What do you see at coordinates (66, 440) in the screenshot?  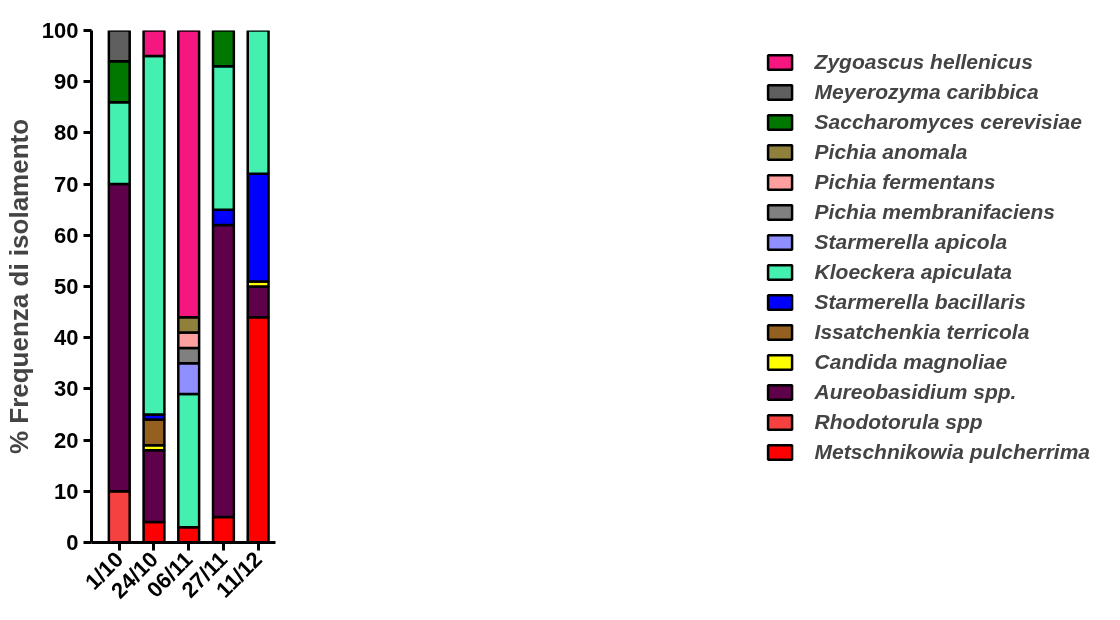 I see `y-tick-label: 20` at bounding box center [66, 440].